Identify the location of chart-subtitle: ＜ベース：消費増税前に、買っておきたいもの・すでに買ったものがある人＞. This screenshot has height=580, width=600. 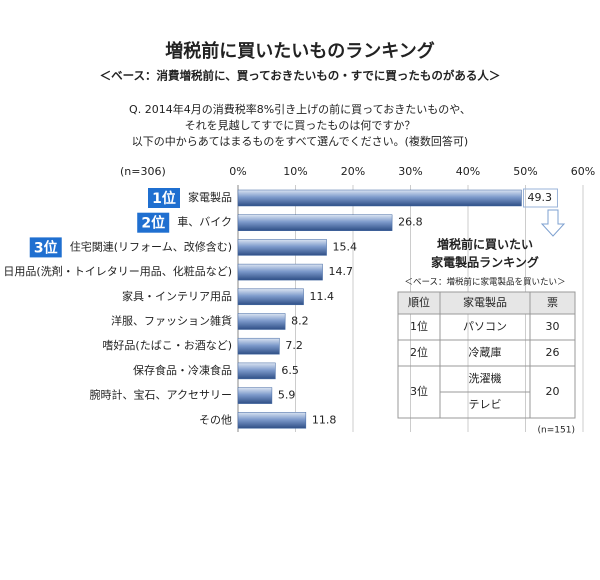
(300, 76).